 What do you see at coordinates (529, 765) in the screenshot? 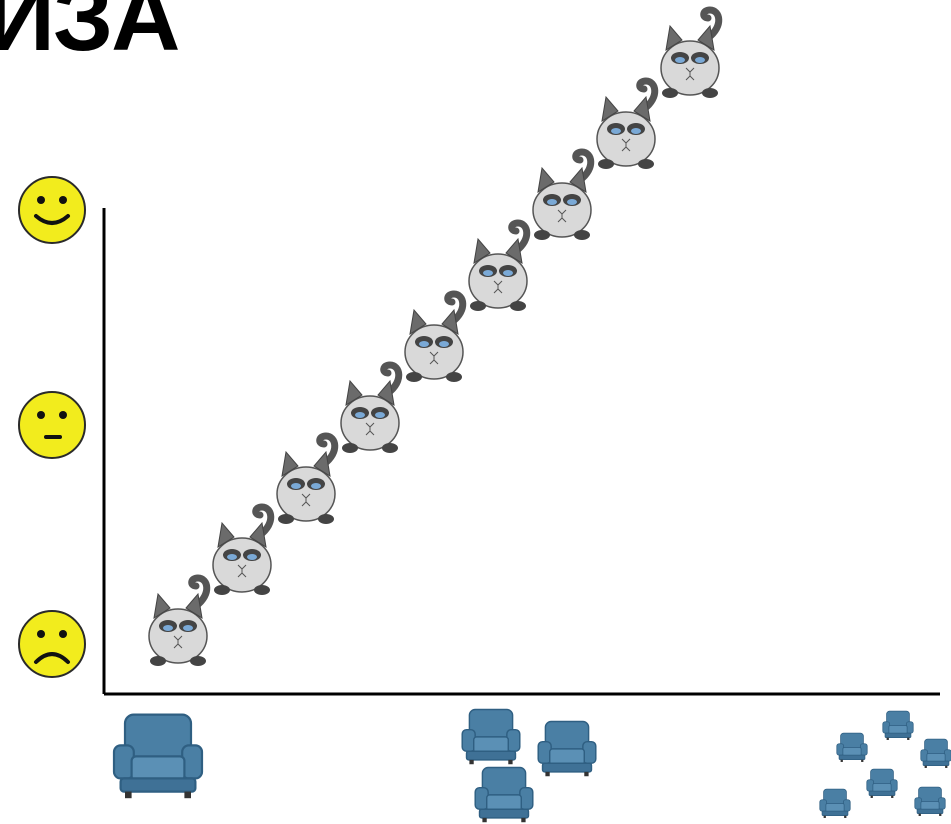
I see `few-armchairs-icon` at bounding box center [529, 765].